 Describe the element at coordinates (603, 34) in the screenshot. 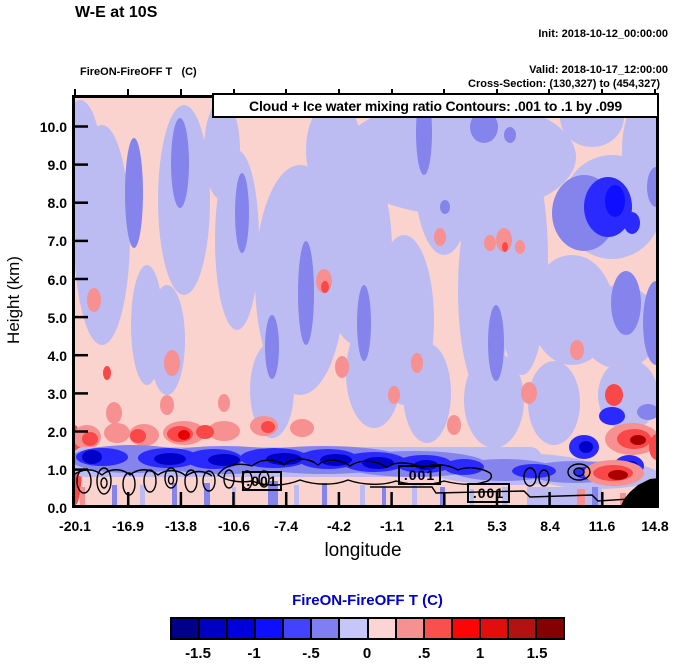

I see `init-time: Init: 2018-10-12_00:00:00` at that location.